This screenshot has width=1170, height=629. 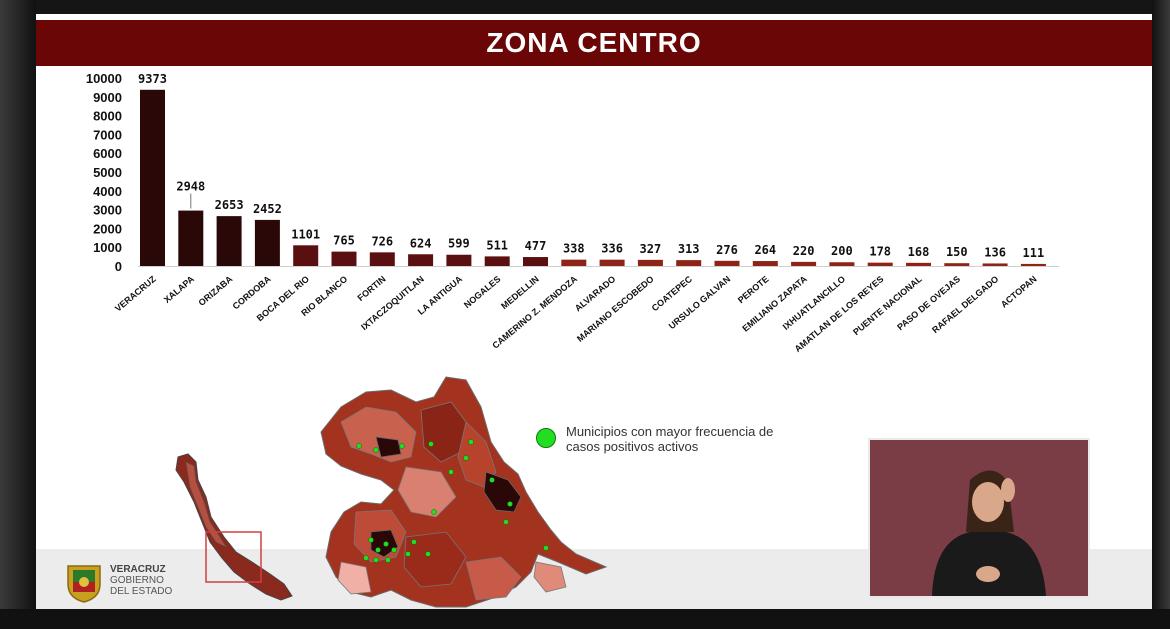 I want to click on y-tick-label: 5000, so click(x=107, y=172).